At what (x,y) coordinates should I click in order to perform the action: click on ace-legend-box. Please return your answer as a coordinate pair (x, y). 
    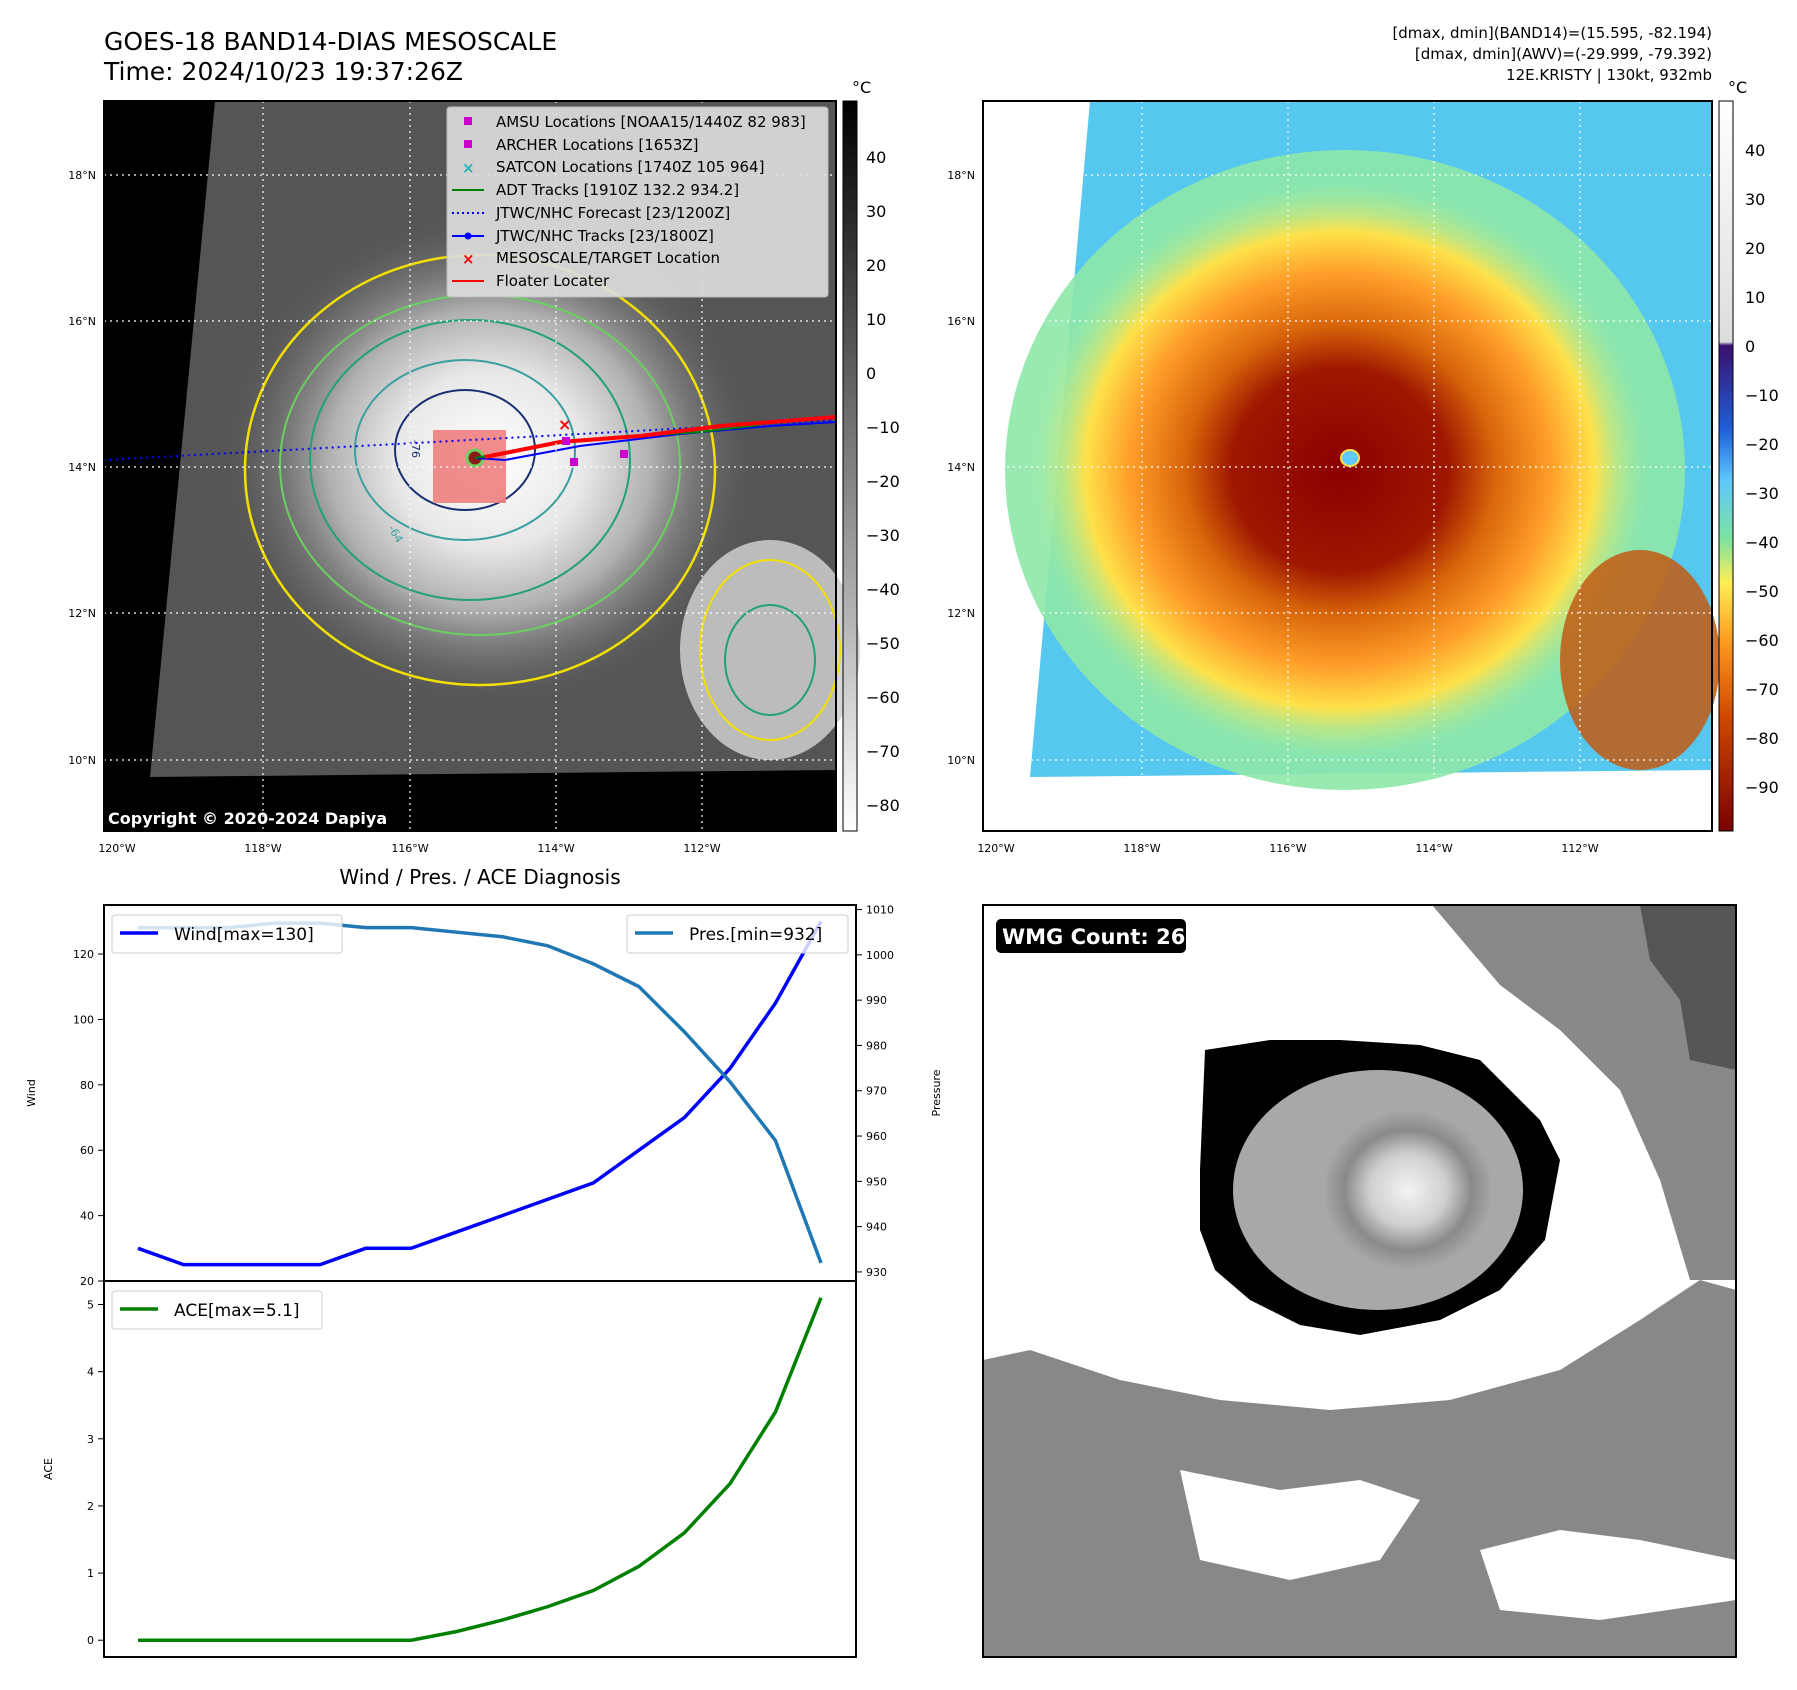
    Looking at the image, I should click on (217, 1310).